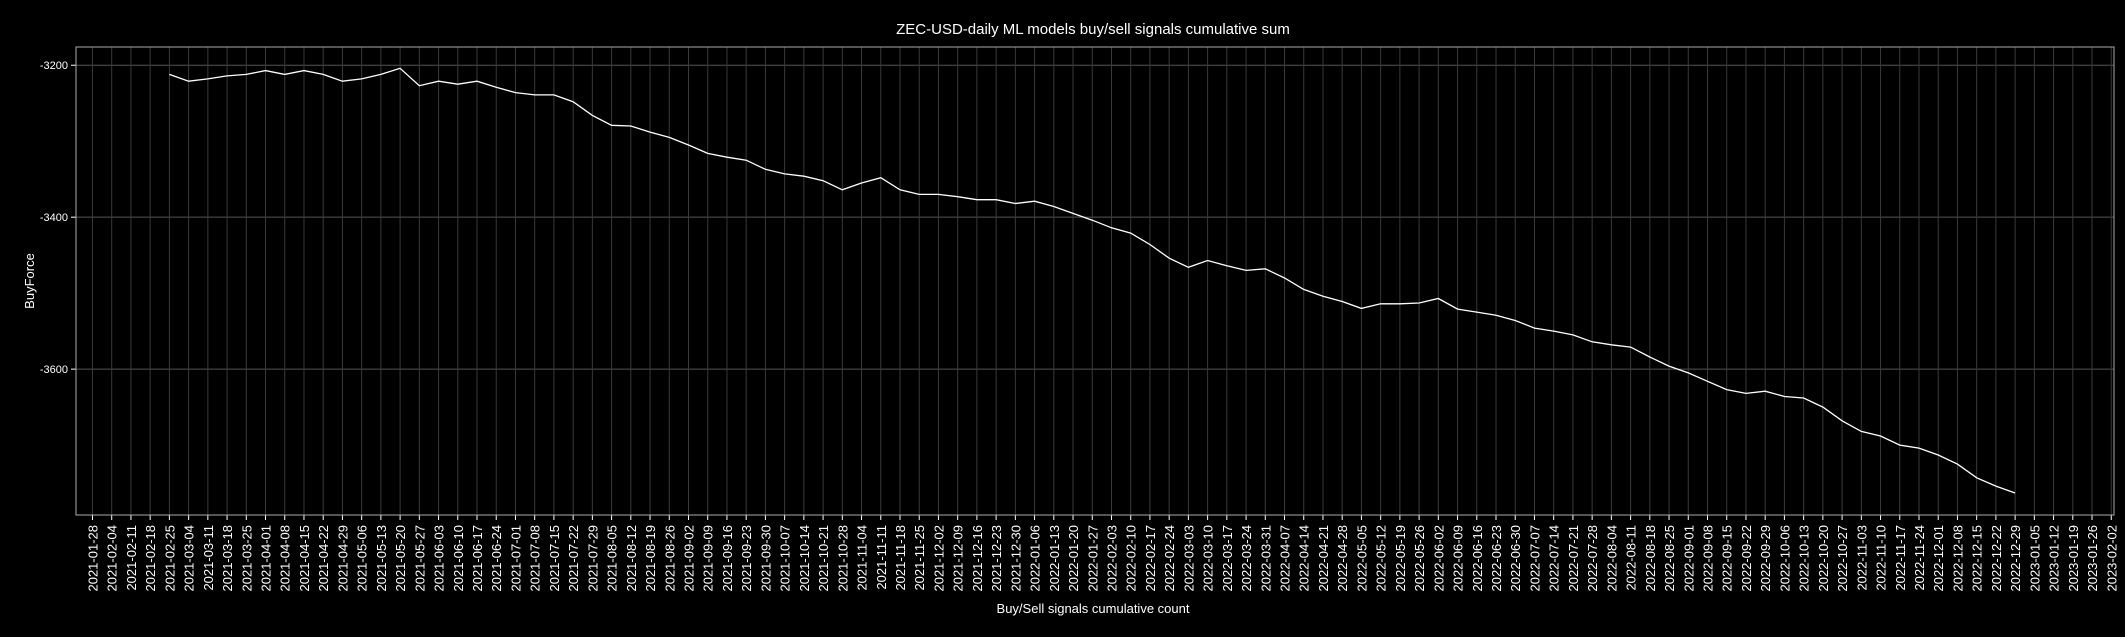 Image resolution: width=2125 pixels, height=637 pixels. I want to click on x-tick-label: 2022-09-01, so click(1688, 558).